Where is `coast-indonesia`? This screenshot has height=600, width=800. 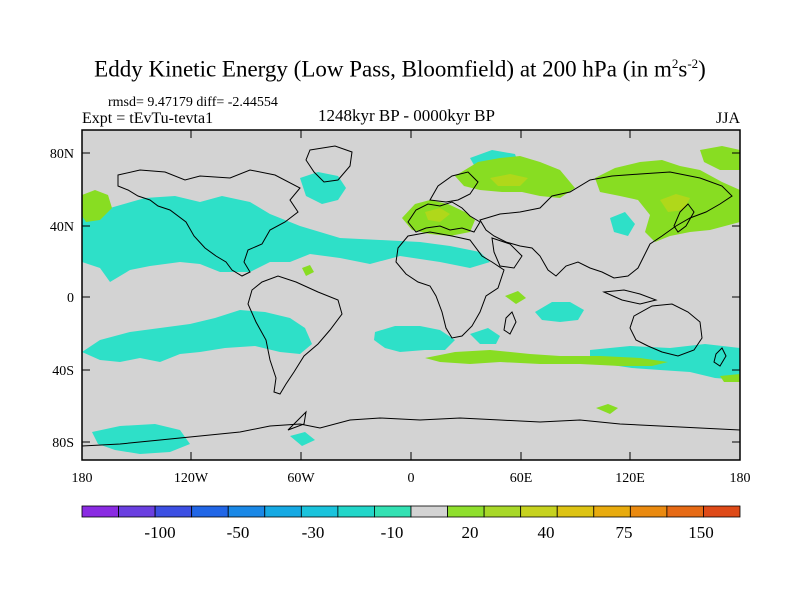
coast-indonesia is located at coordinates (630, 297).